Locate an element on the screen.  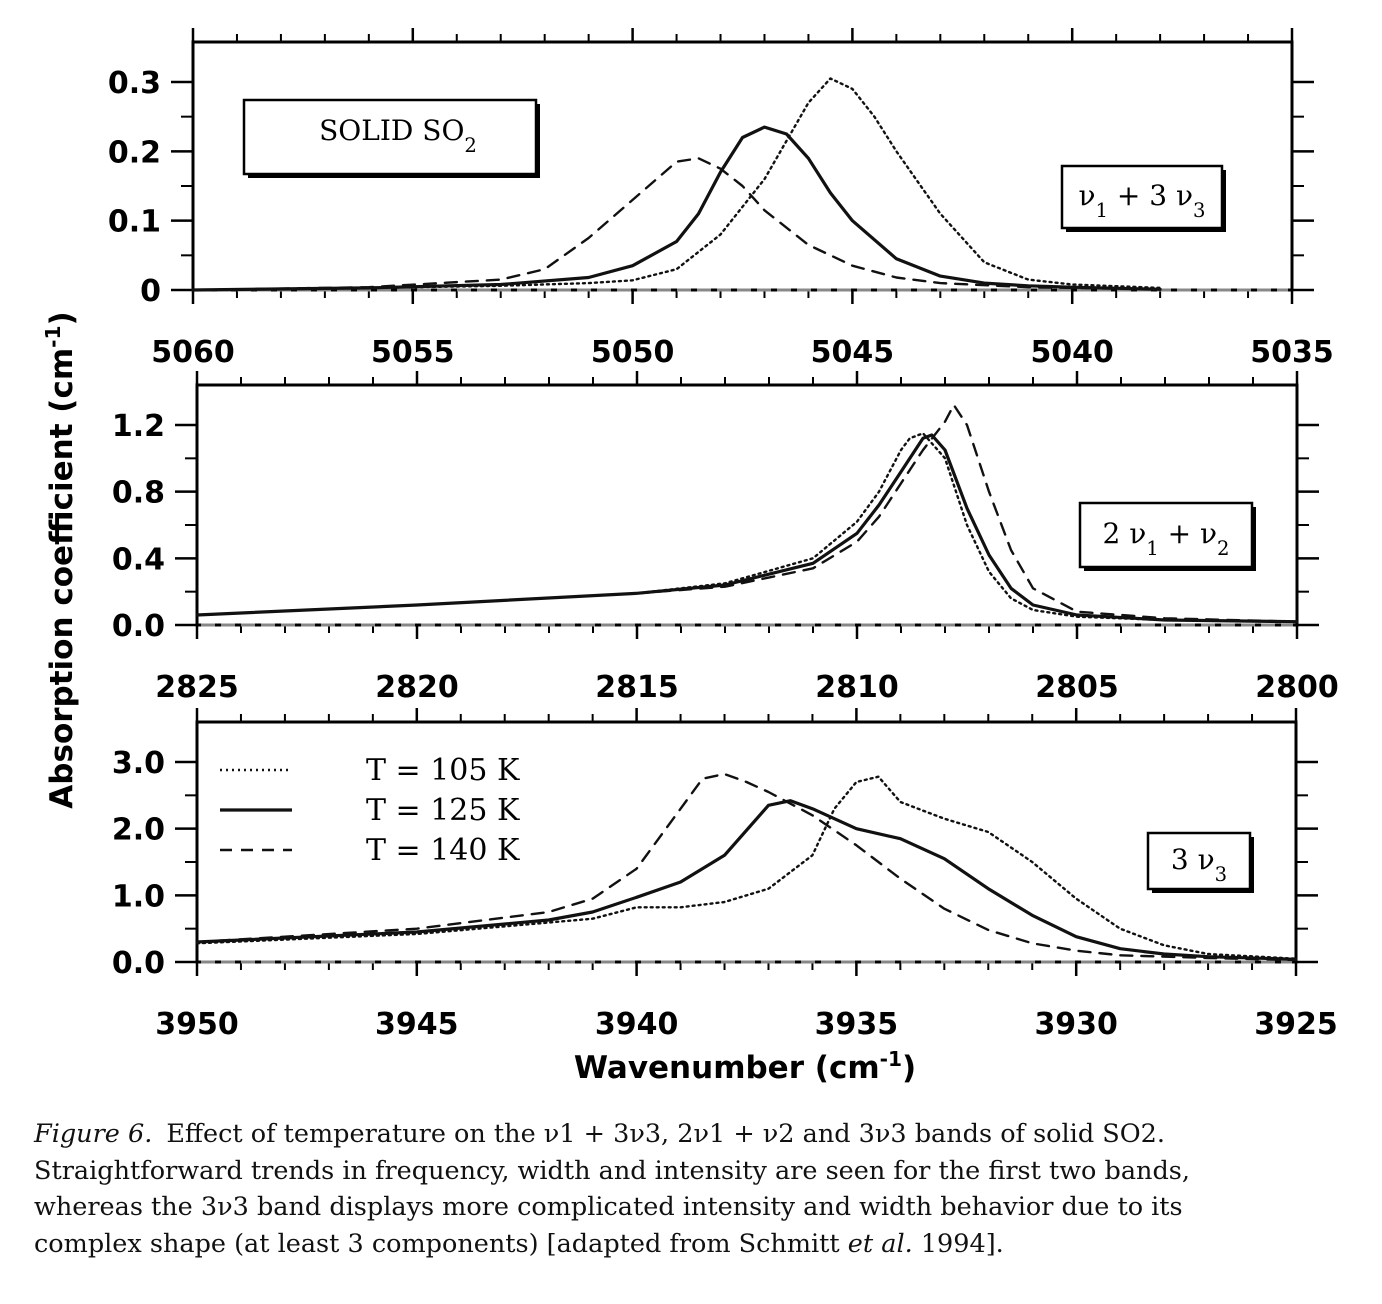
y-tick-label: 0.4 is located at coordinates (138, 559).